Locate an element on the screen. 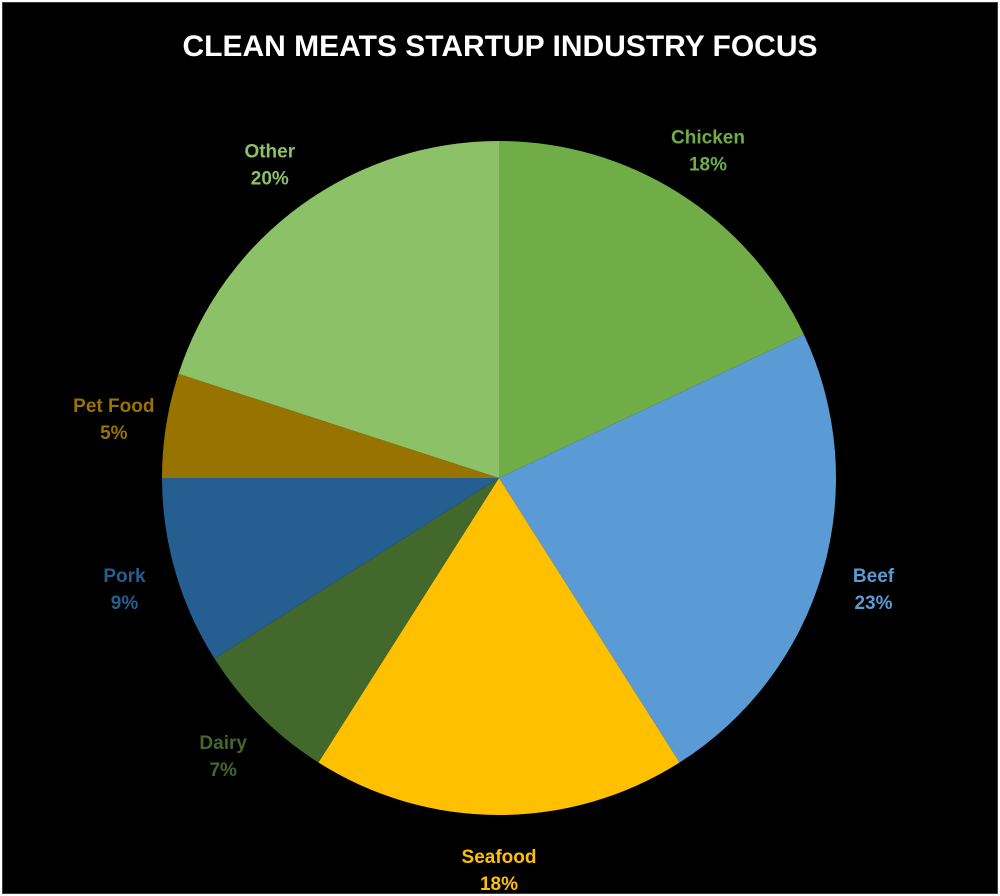 Image resolution: width=1000 pixels, height=896 pixels. data-label-beef: Beef 23% is located at coordinates (874, 590).